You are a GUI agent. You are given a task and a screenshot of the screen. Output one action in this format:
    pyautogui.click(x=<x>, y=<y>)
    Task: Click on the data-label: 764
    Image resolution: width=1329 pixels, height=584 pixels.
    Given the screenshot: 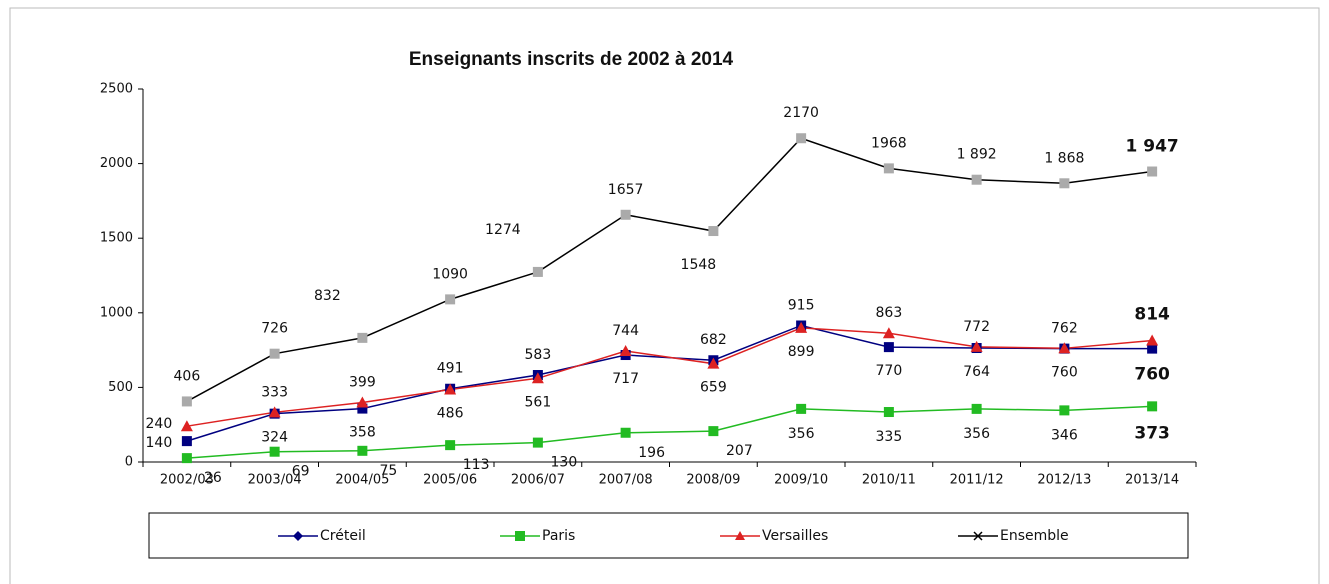 What is the action you would take?
    pyautogui.click(x=976, y=372)
    